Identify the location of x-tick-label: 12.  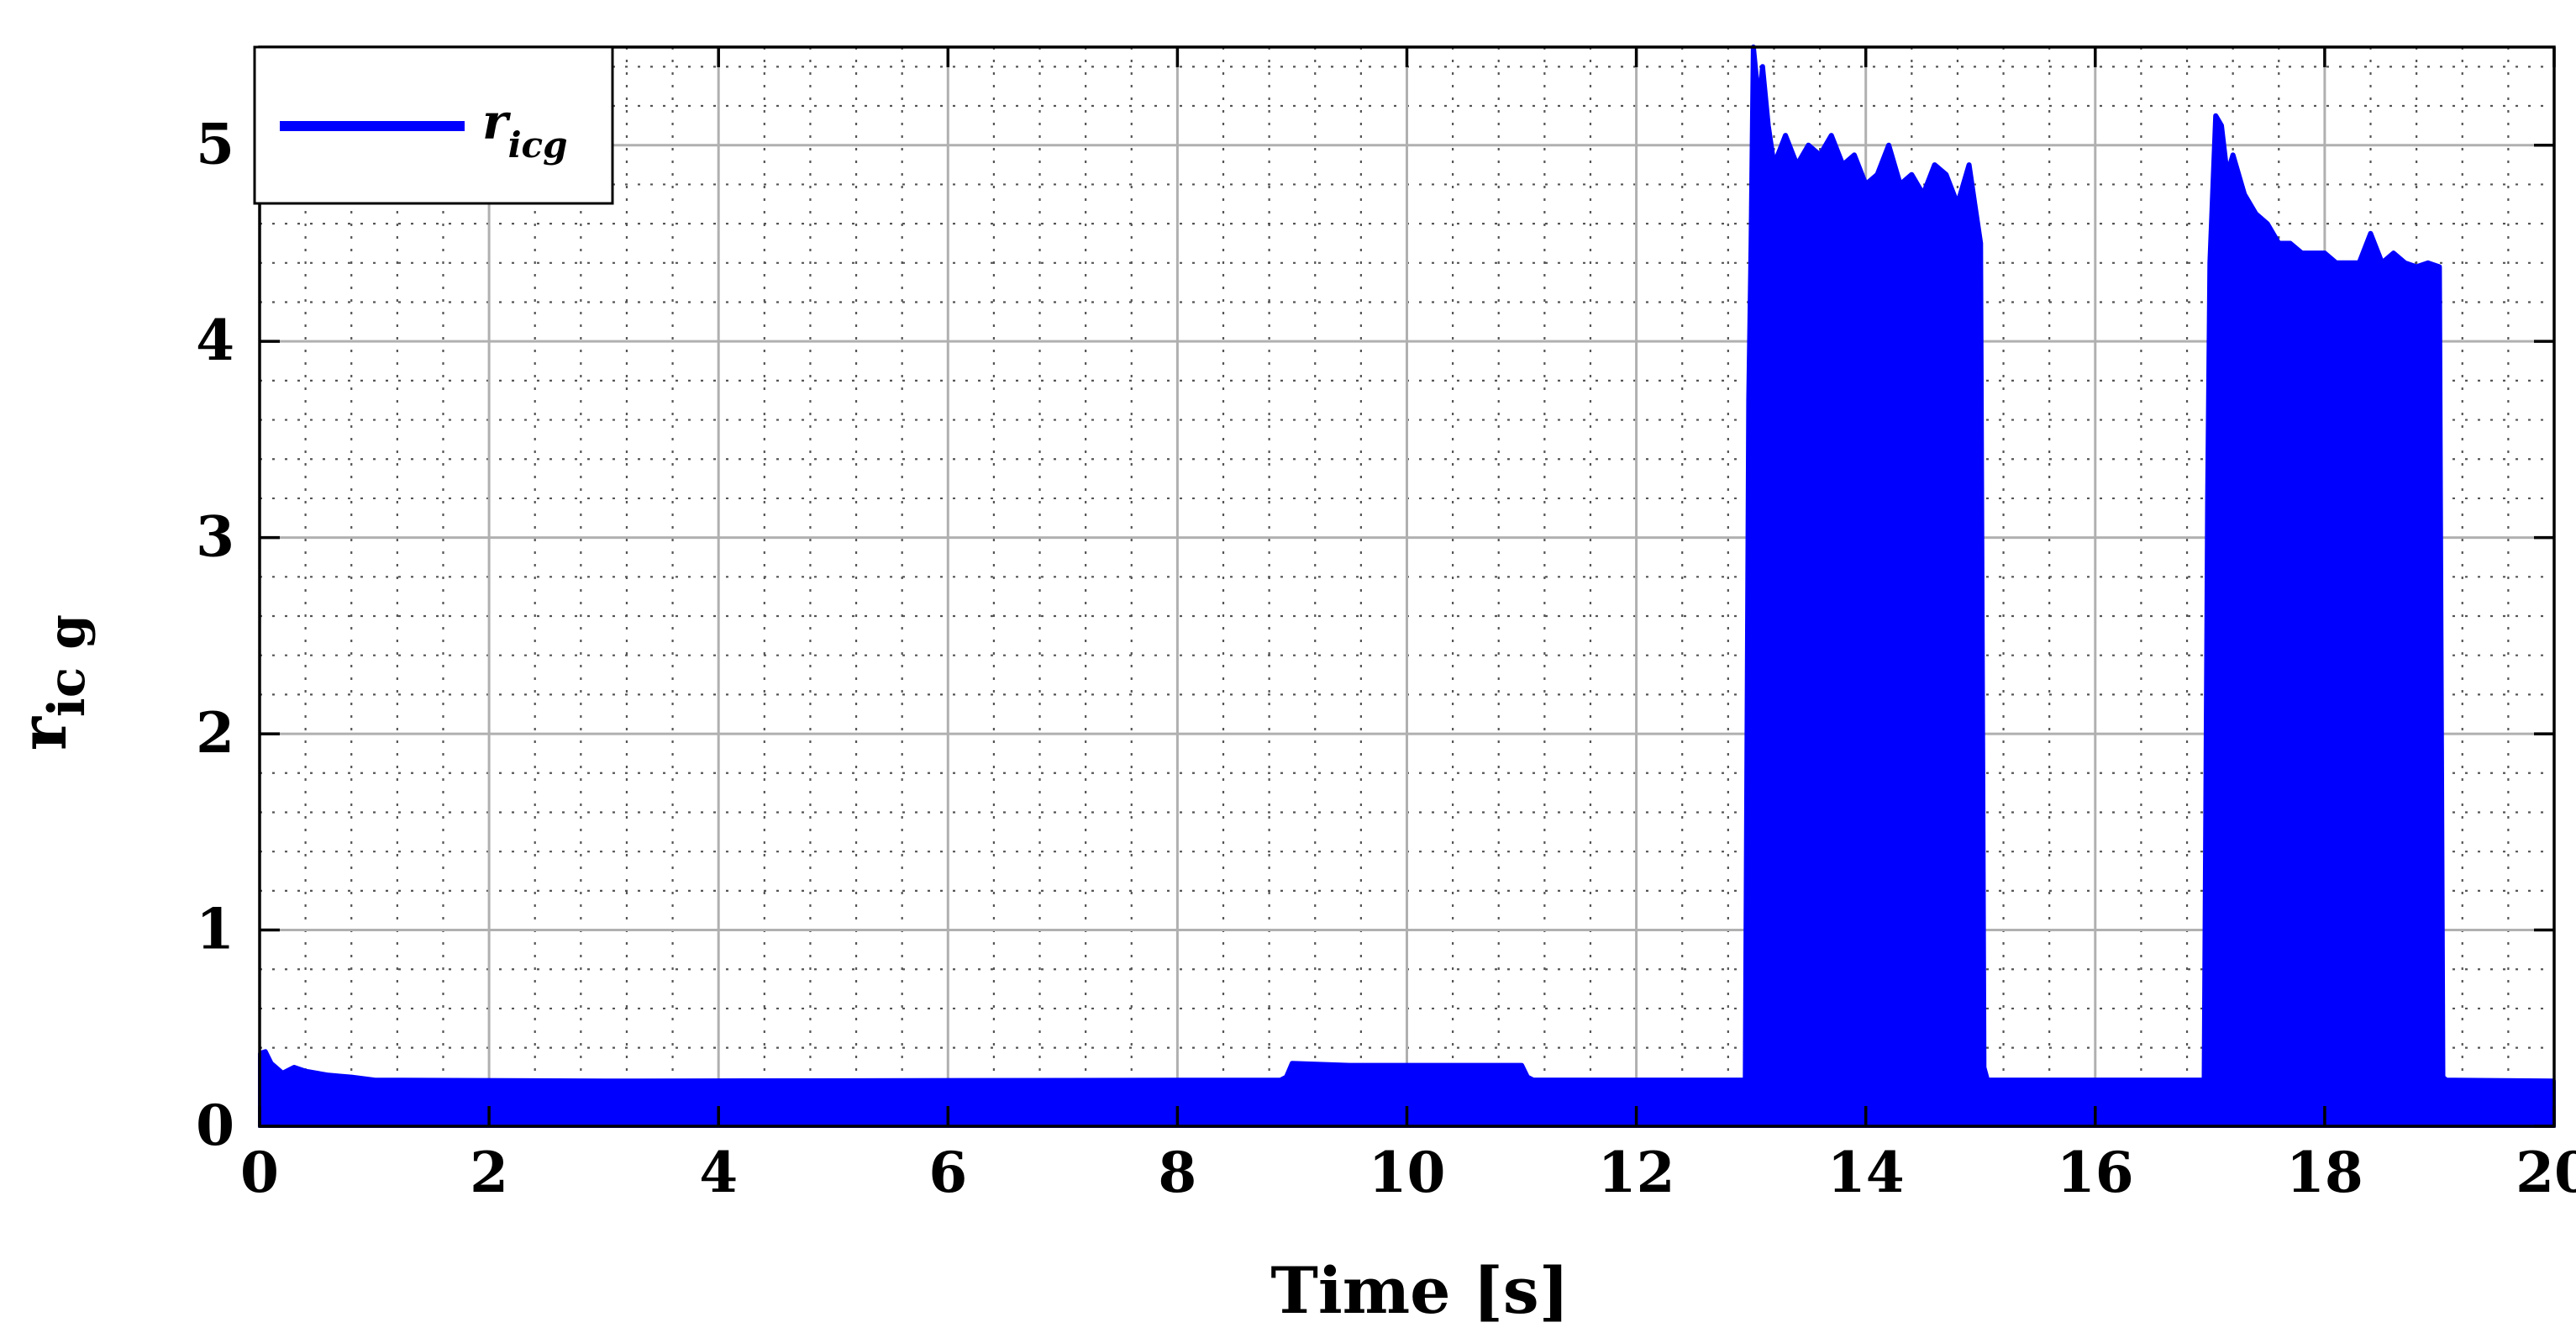
(1636, 1172).